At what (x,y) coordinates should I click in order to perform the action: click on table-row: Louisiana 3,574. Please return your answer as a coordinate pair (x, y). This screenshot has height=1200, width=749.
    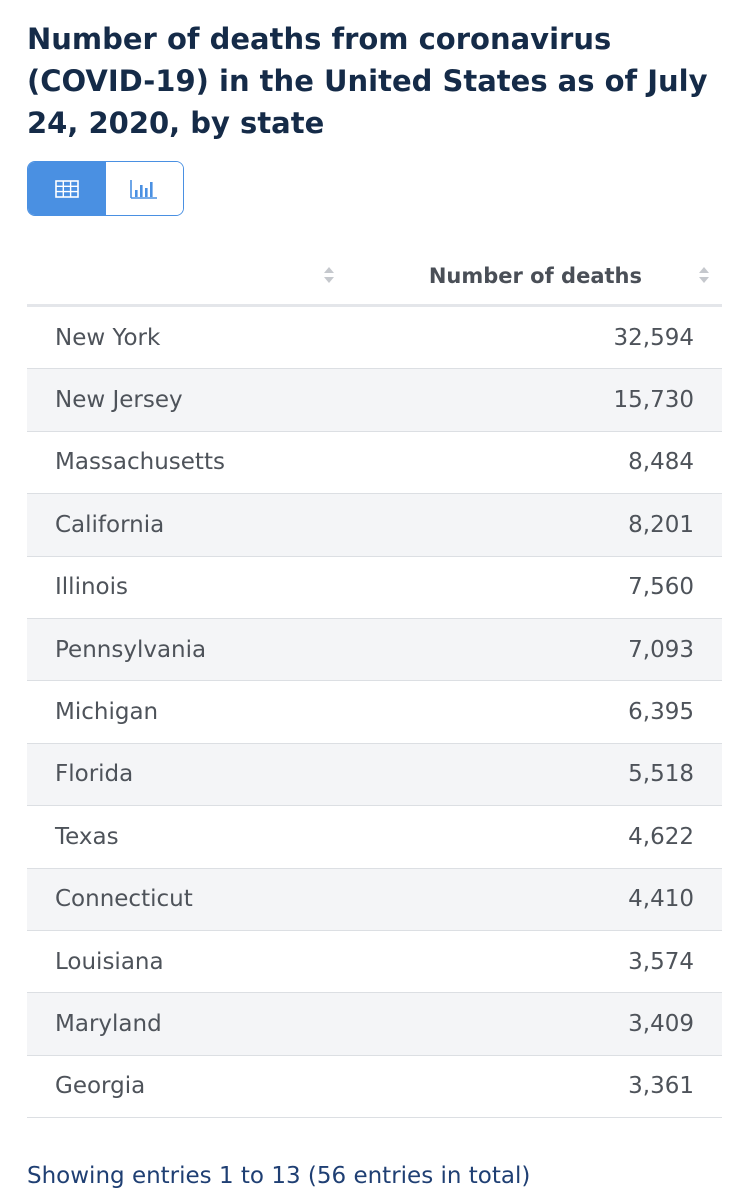
    Looking at the image, I should click on (374, 962).